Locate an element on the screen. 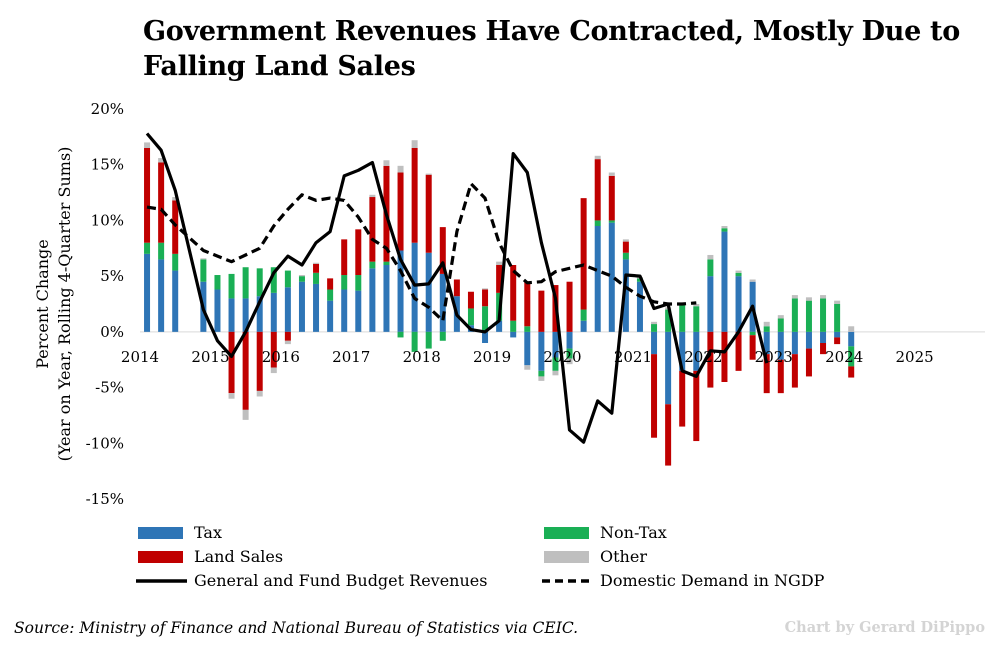  legend-item-general: General and Fund Budget Revenues is located at coordinates (311, 580).